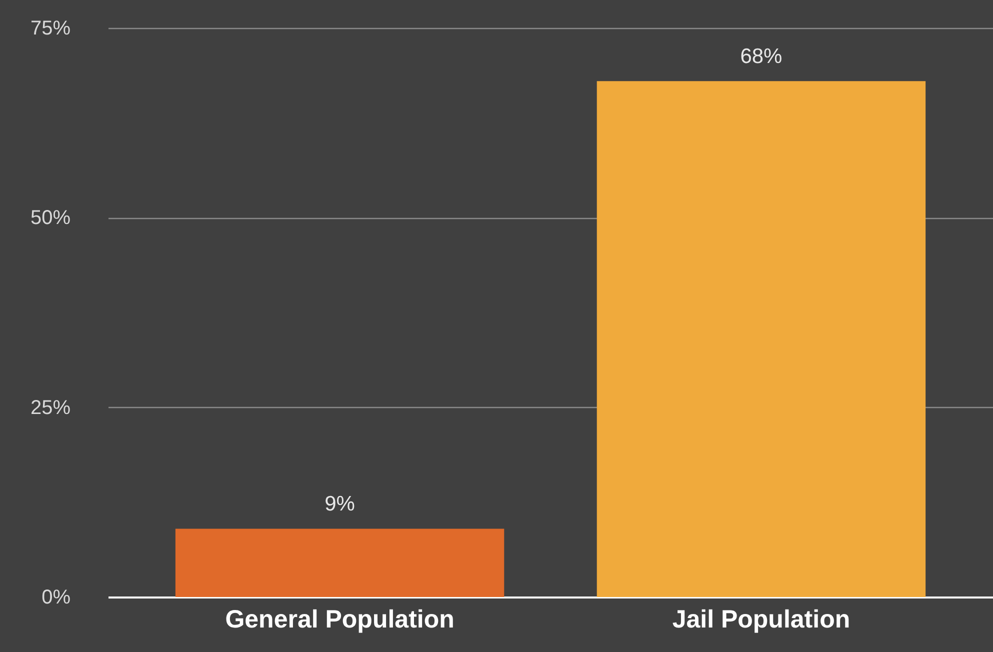 The width and height of the screenshot is (993, 652). I want to click on y-tick-label: 25%, so click(50, 407).